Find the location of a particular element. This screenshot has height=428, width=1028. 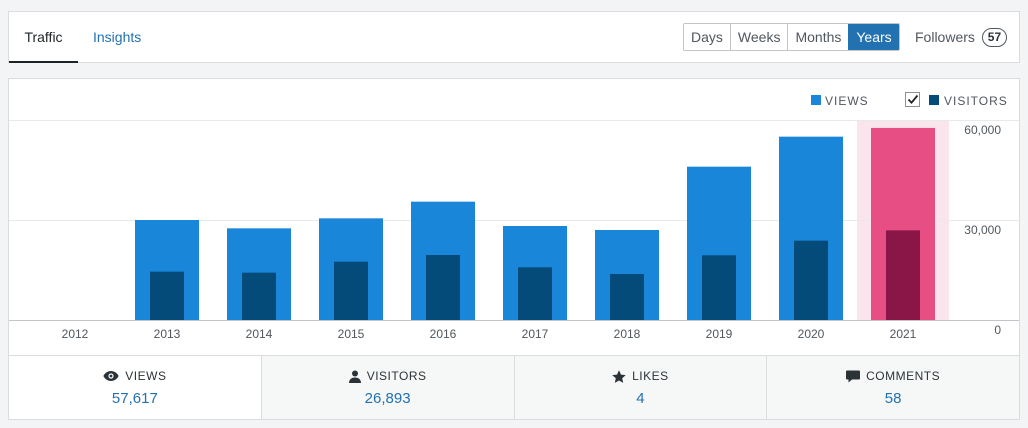

period-selector: Days Weeks Months Years is located at coordinates (791, 37).